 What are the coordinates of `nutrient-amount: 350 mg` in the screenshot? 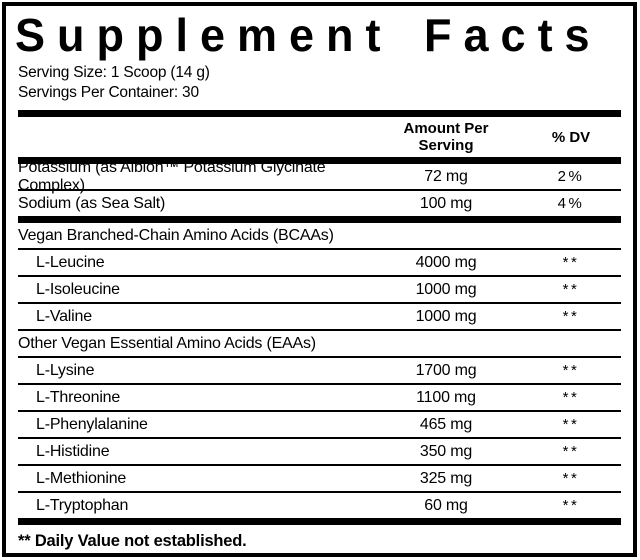 It's located at (446, 451).